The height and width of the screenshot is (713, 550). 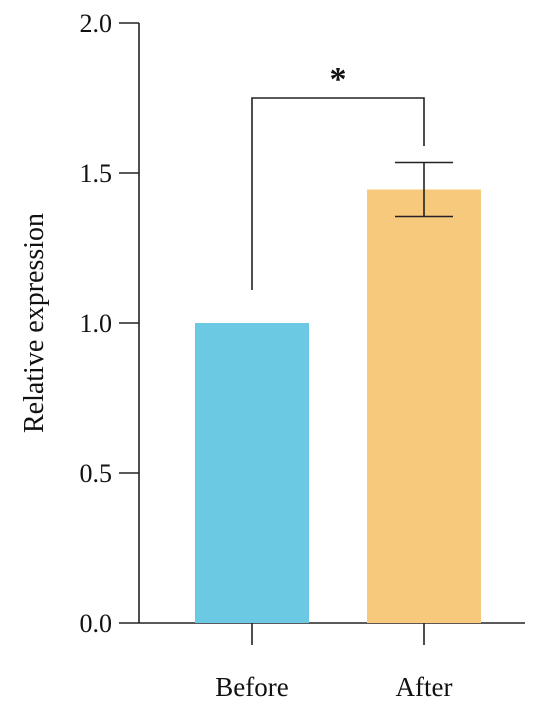 I want to click on x-ticks: Before After, so click(x=333, y=662).